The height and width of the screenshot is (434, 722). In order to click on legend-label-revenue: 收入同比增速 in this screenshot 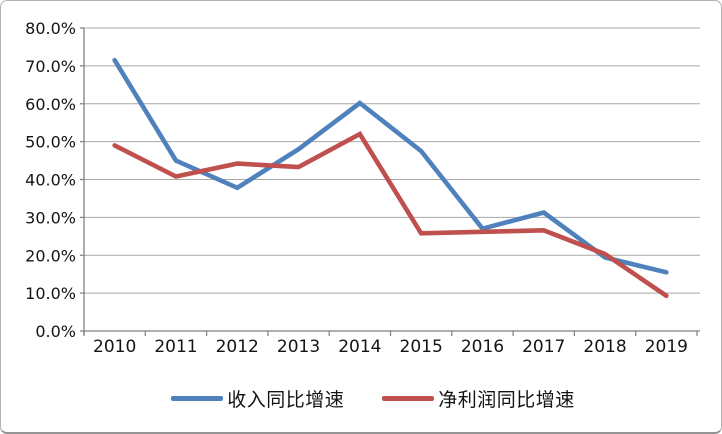, I will do `click(286, 400)`.